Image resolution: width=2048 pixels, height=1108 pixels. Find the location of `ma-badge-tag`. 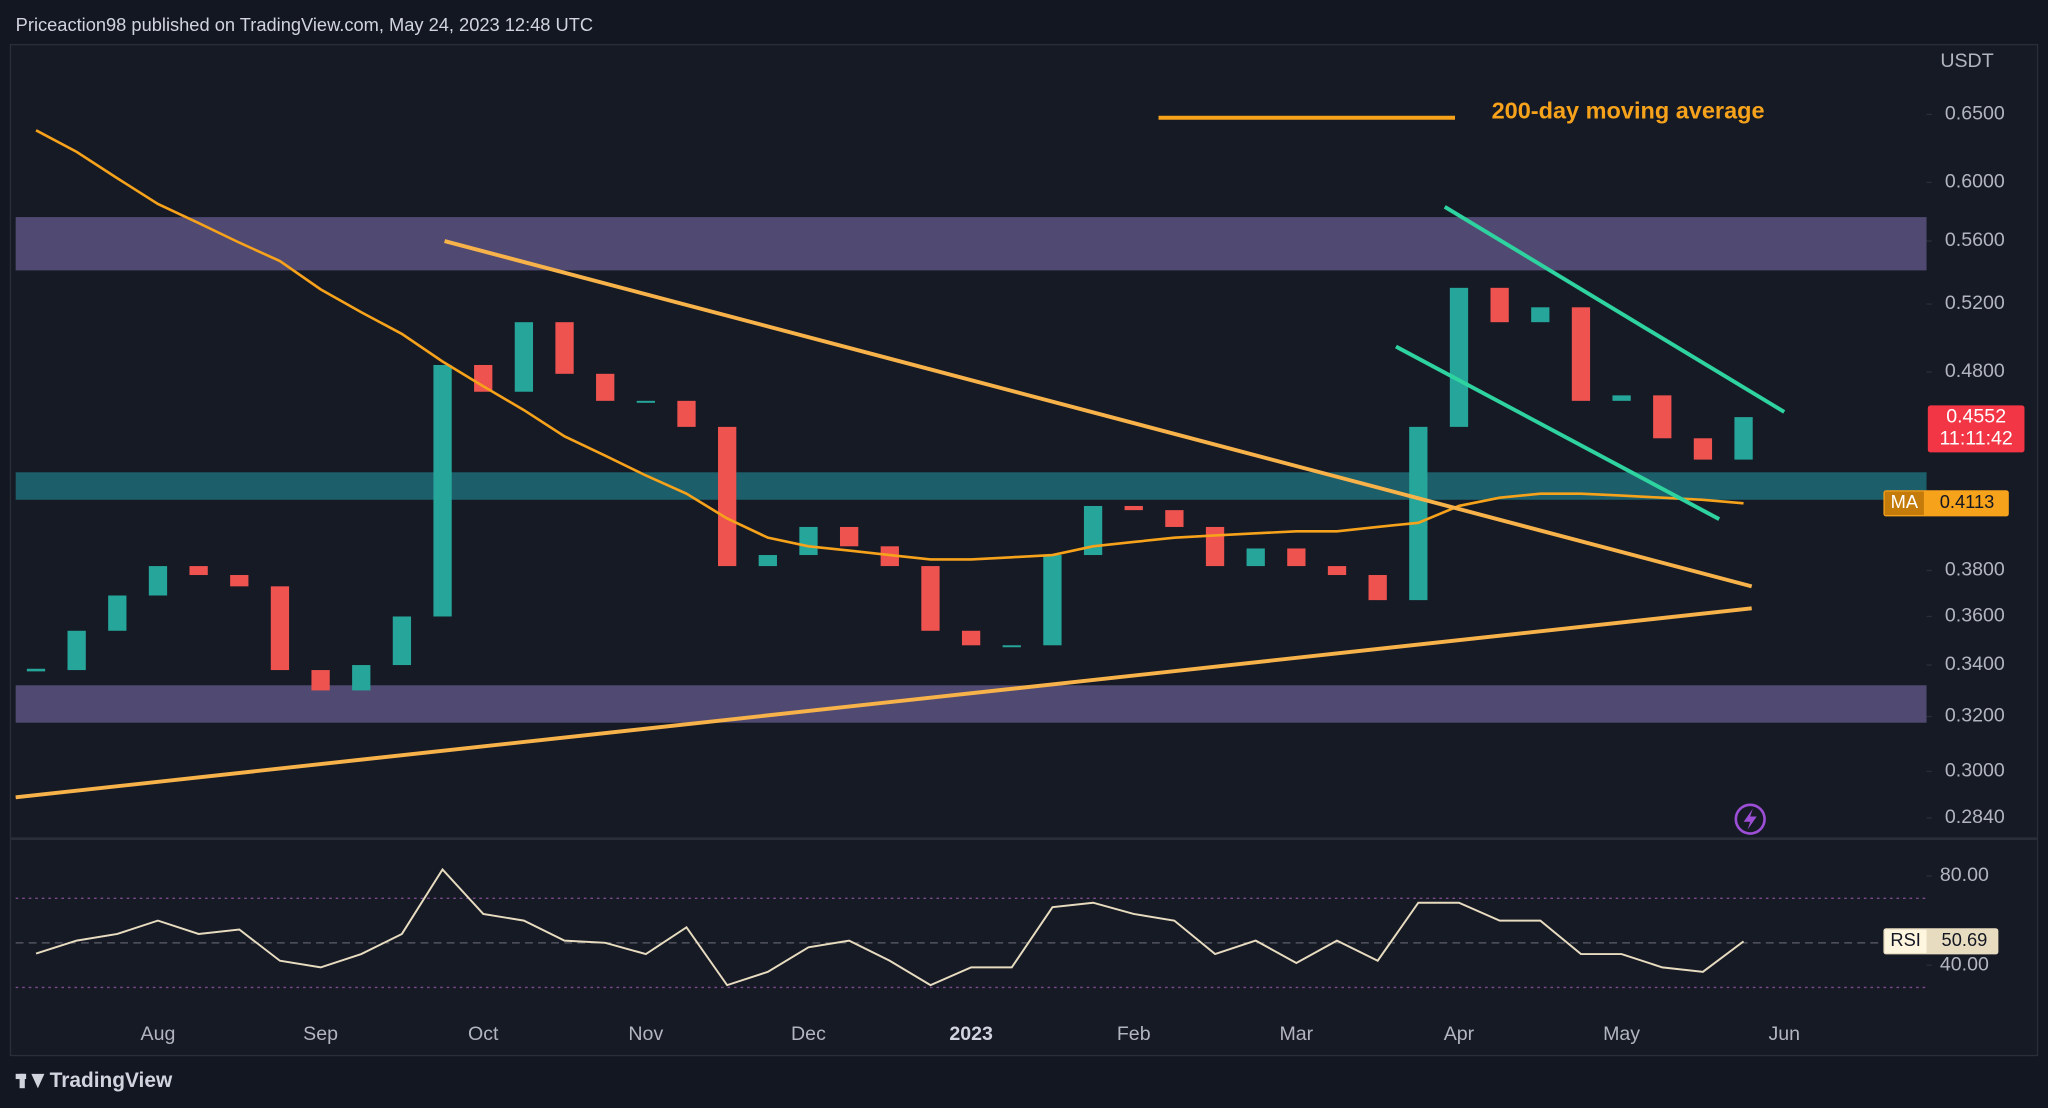

ma-badge-tag is located at coordinates (1904, 503).